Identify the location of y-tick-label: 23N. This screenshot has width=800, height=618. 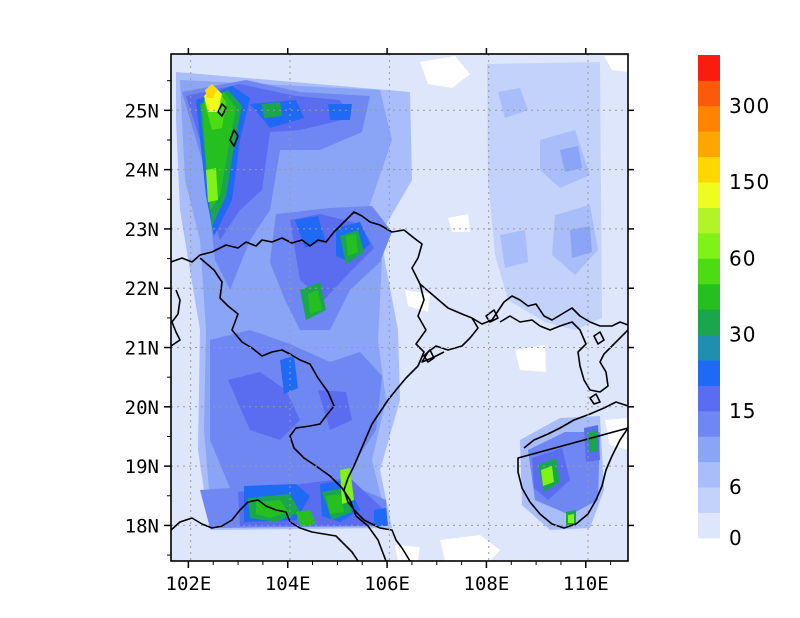
(142, 230).